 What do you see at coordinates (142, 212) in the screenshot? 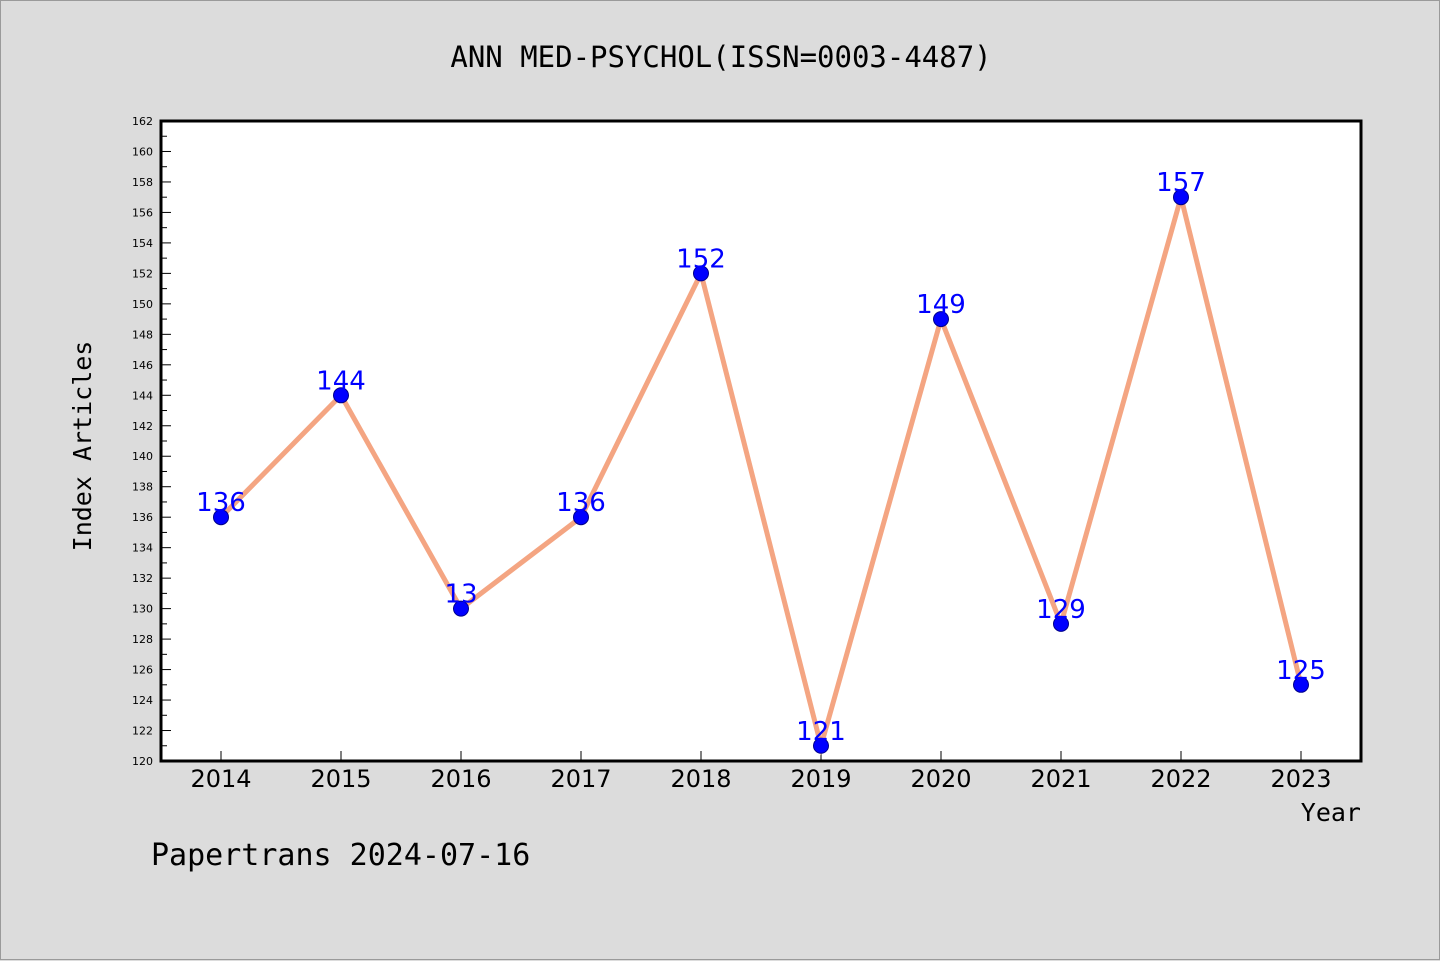
I see `y-tick-label: 156` at bounding box center [142, 212].